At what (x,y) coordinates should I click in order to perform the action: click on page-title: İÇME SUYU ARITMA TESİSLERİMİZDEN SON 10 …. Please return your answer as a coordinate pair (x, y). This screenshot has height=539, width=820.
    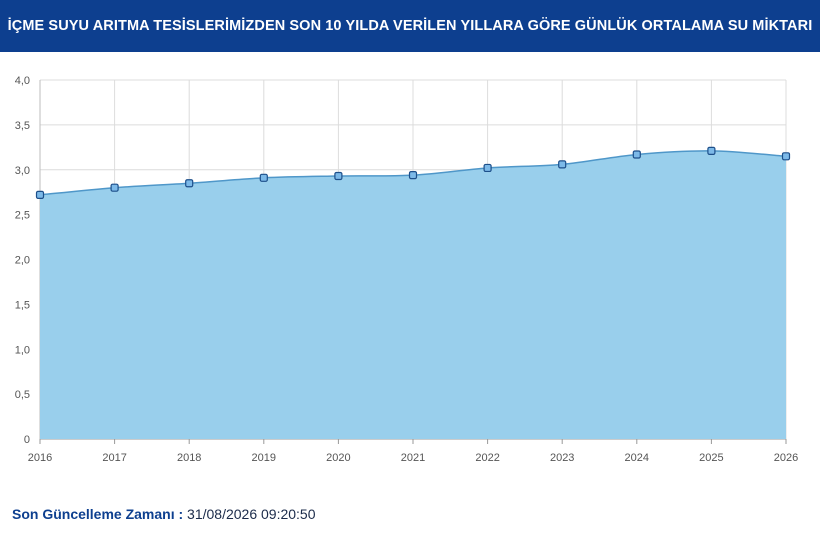
    Looking at the image, I should click on (410, 26).